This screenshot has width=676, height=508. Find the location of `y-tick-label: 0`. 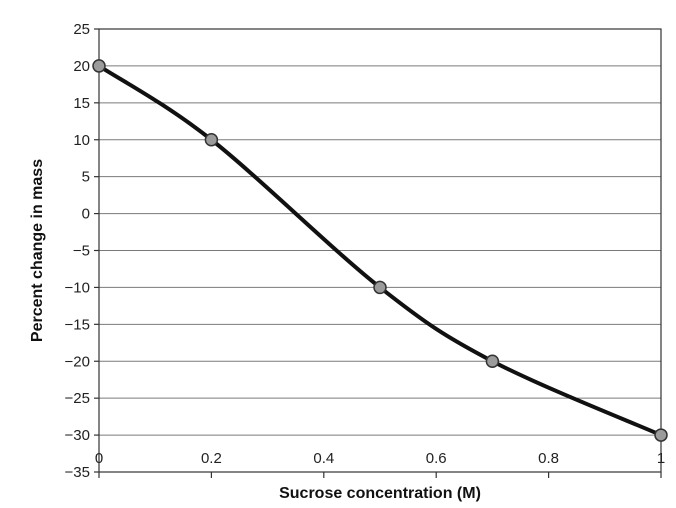

y-tick-label: 0 is located at coordinates (86, 214).